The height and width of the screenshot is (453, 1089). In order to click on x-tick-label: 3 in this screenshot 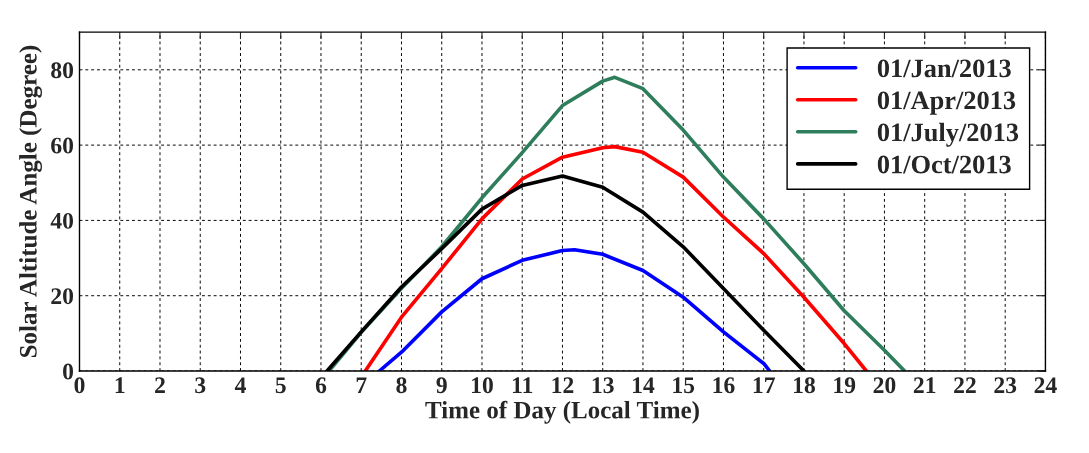, I will do `click(200, 385)`.